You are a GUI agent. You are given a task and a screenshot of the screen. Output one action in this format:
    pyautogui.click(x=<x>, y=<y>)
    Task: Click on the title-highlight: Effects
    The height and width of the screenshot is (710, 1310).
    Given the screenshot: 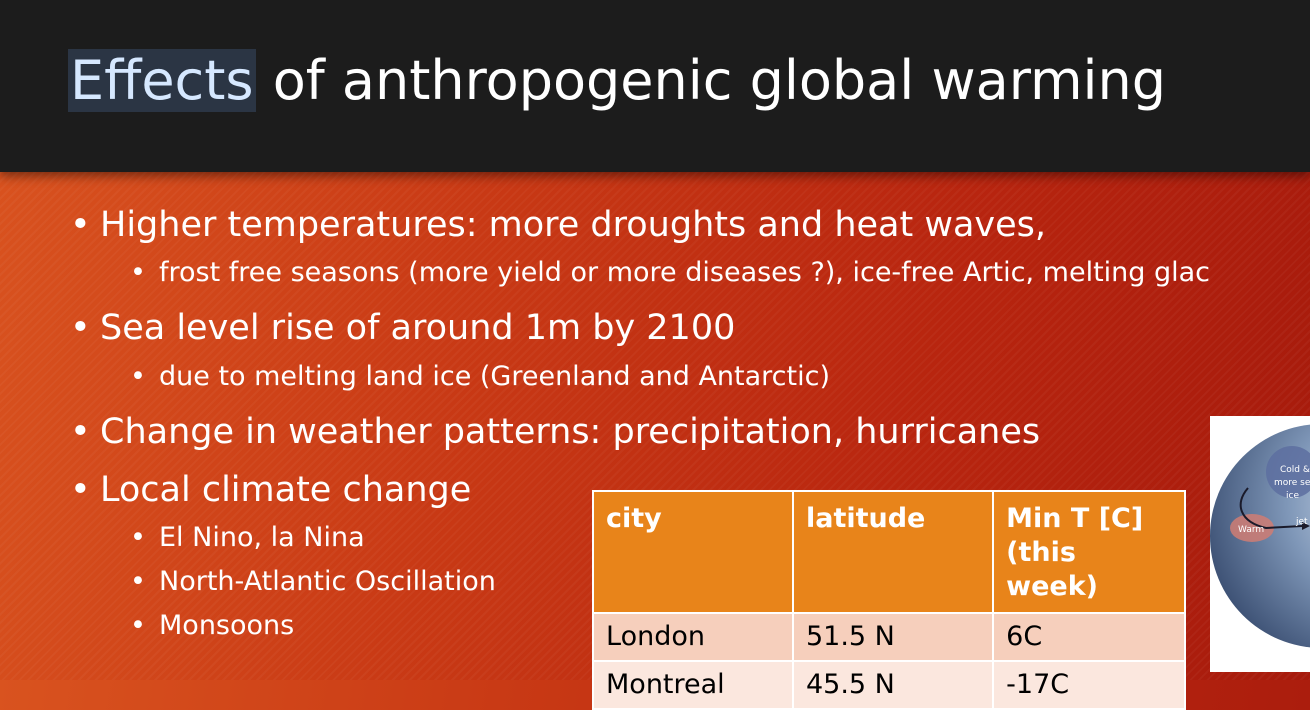 What is the action you would take?
    pyautogui.click(x=162, y=80)
    